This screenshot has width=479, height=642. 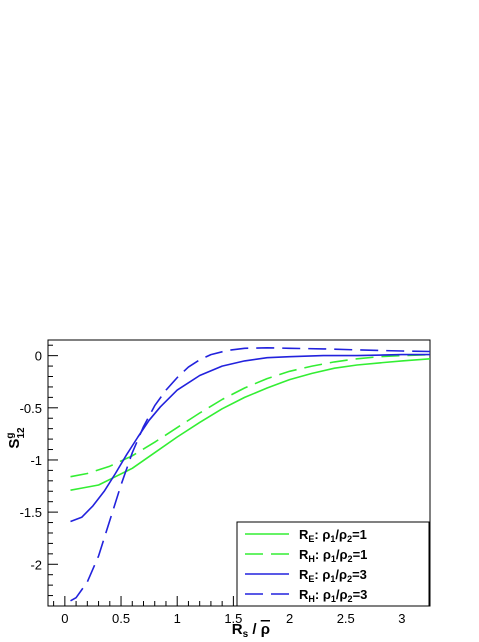 I want to click on x-tick-label: 2, so click(x=289, y=618).